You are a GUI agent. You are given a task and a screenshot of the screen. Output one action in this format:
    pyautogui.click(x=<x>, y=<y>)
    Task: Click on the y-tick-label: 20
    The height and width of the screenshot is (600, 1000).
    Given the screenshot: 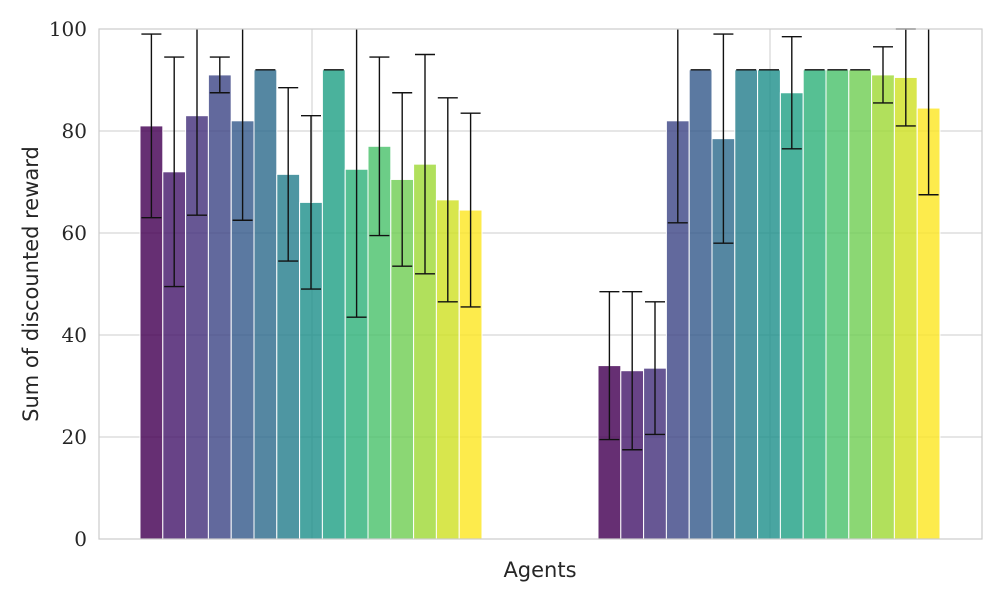 What is the action you would take?
    pyautogui.click(x=74, y=437)
    